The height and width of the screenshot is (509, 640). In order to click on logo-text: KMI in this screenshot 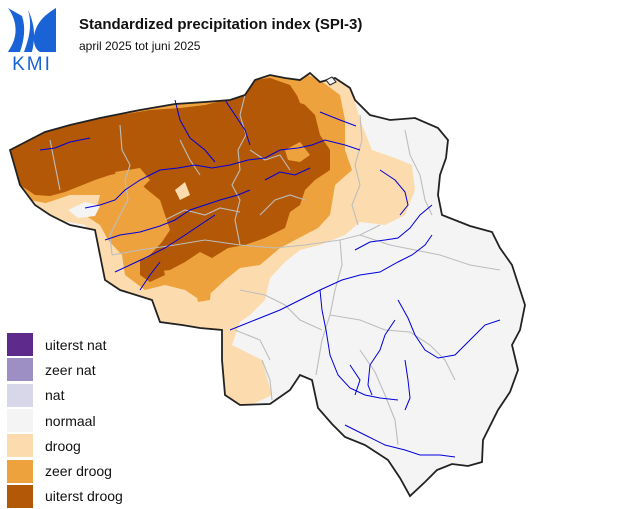, I will do `click(32, 63)`.